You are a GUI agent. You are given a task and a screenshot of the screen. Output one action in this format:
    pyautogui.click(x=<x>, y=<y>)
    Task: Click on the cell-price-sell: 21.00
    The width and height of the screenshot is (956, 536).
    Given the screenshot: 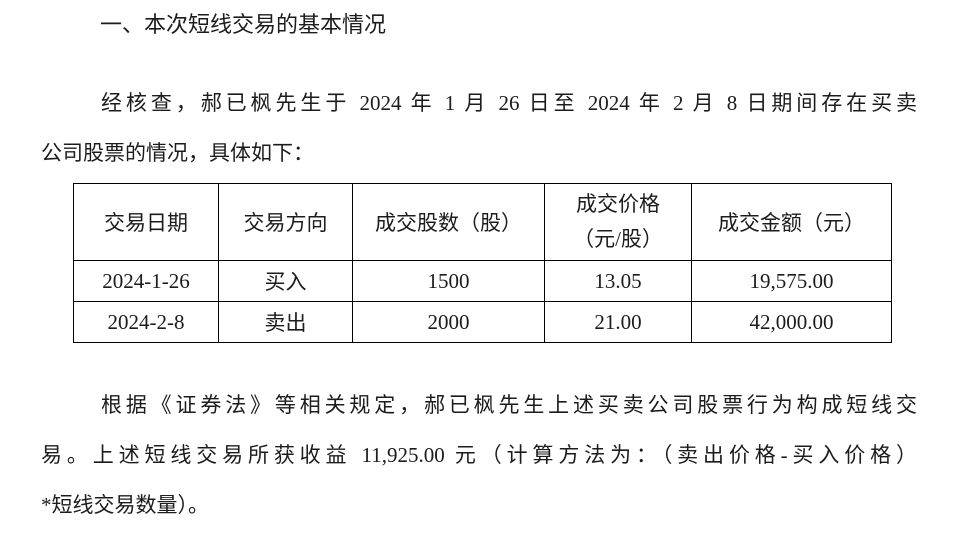 What is the action you would take?
    pyautogui.click(x=618, y=322)
    